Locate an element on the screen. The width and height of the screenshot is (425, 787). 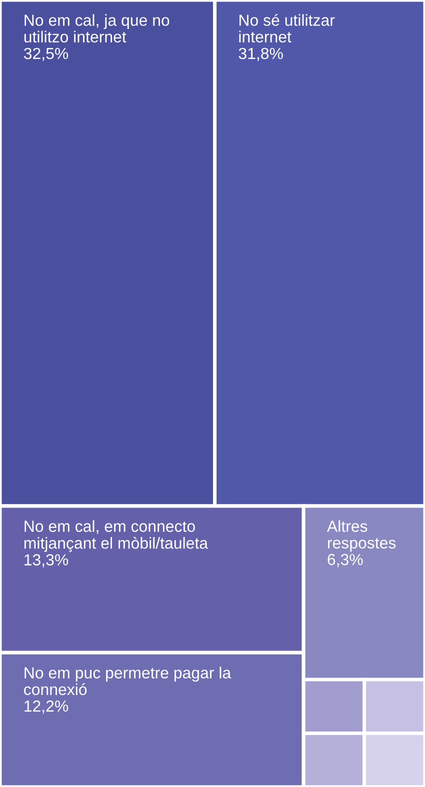
category-label: Altres respostes is located at coordinates (361, 536).